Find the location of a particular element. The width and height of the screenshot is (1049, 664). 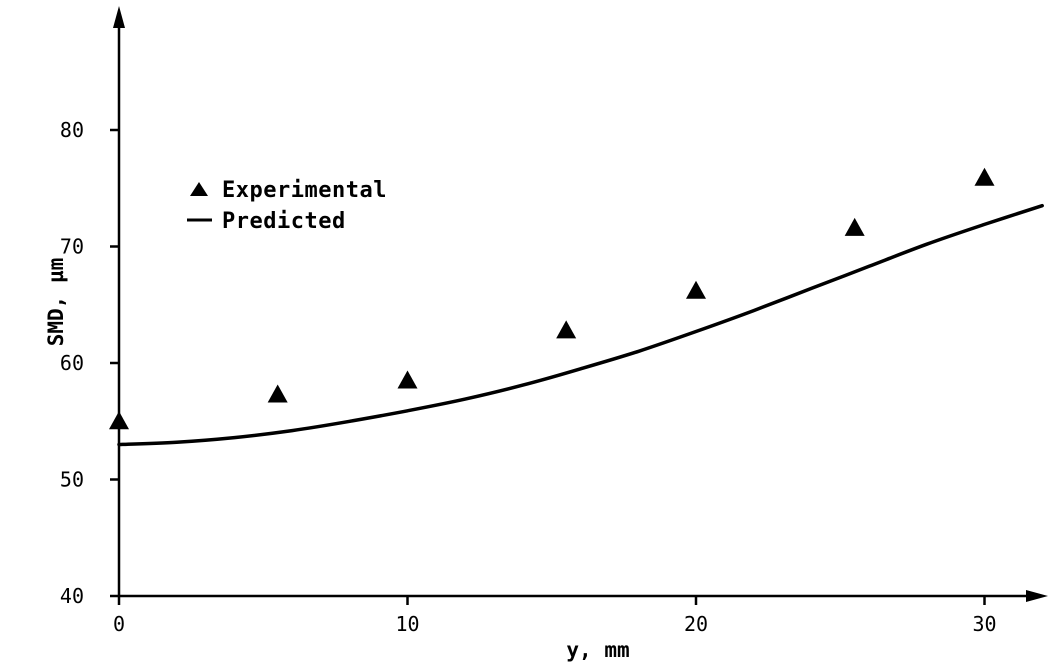

x-tick-label: 30 is located at coordinates (984, 624).